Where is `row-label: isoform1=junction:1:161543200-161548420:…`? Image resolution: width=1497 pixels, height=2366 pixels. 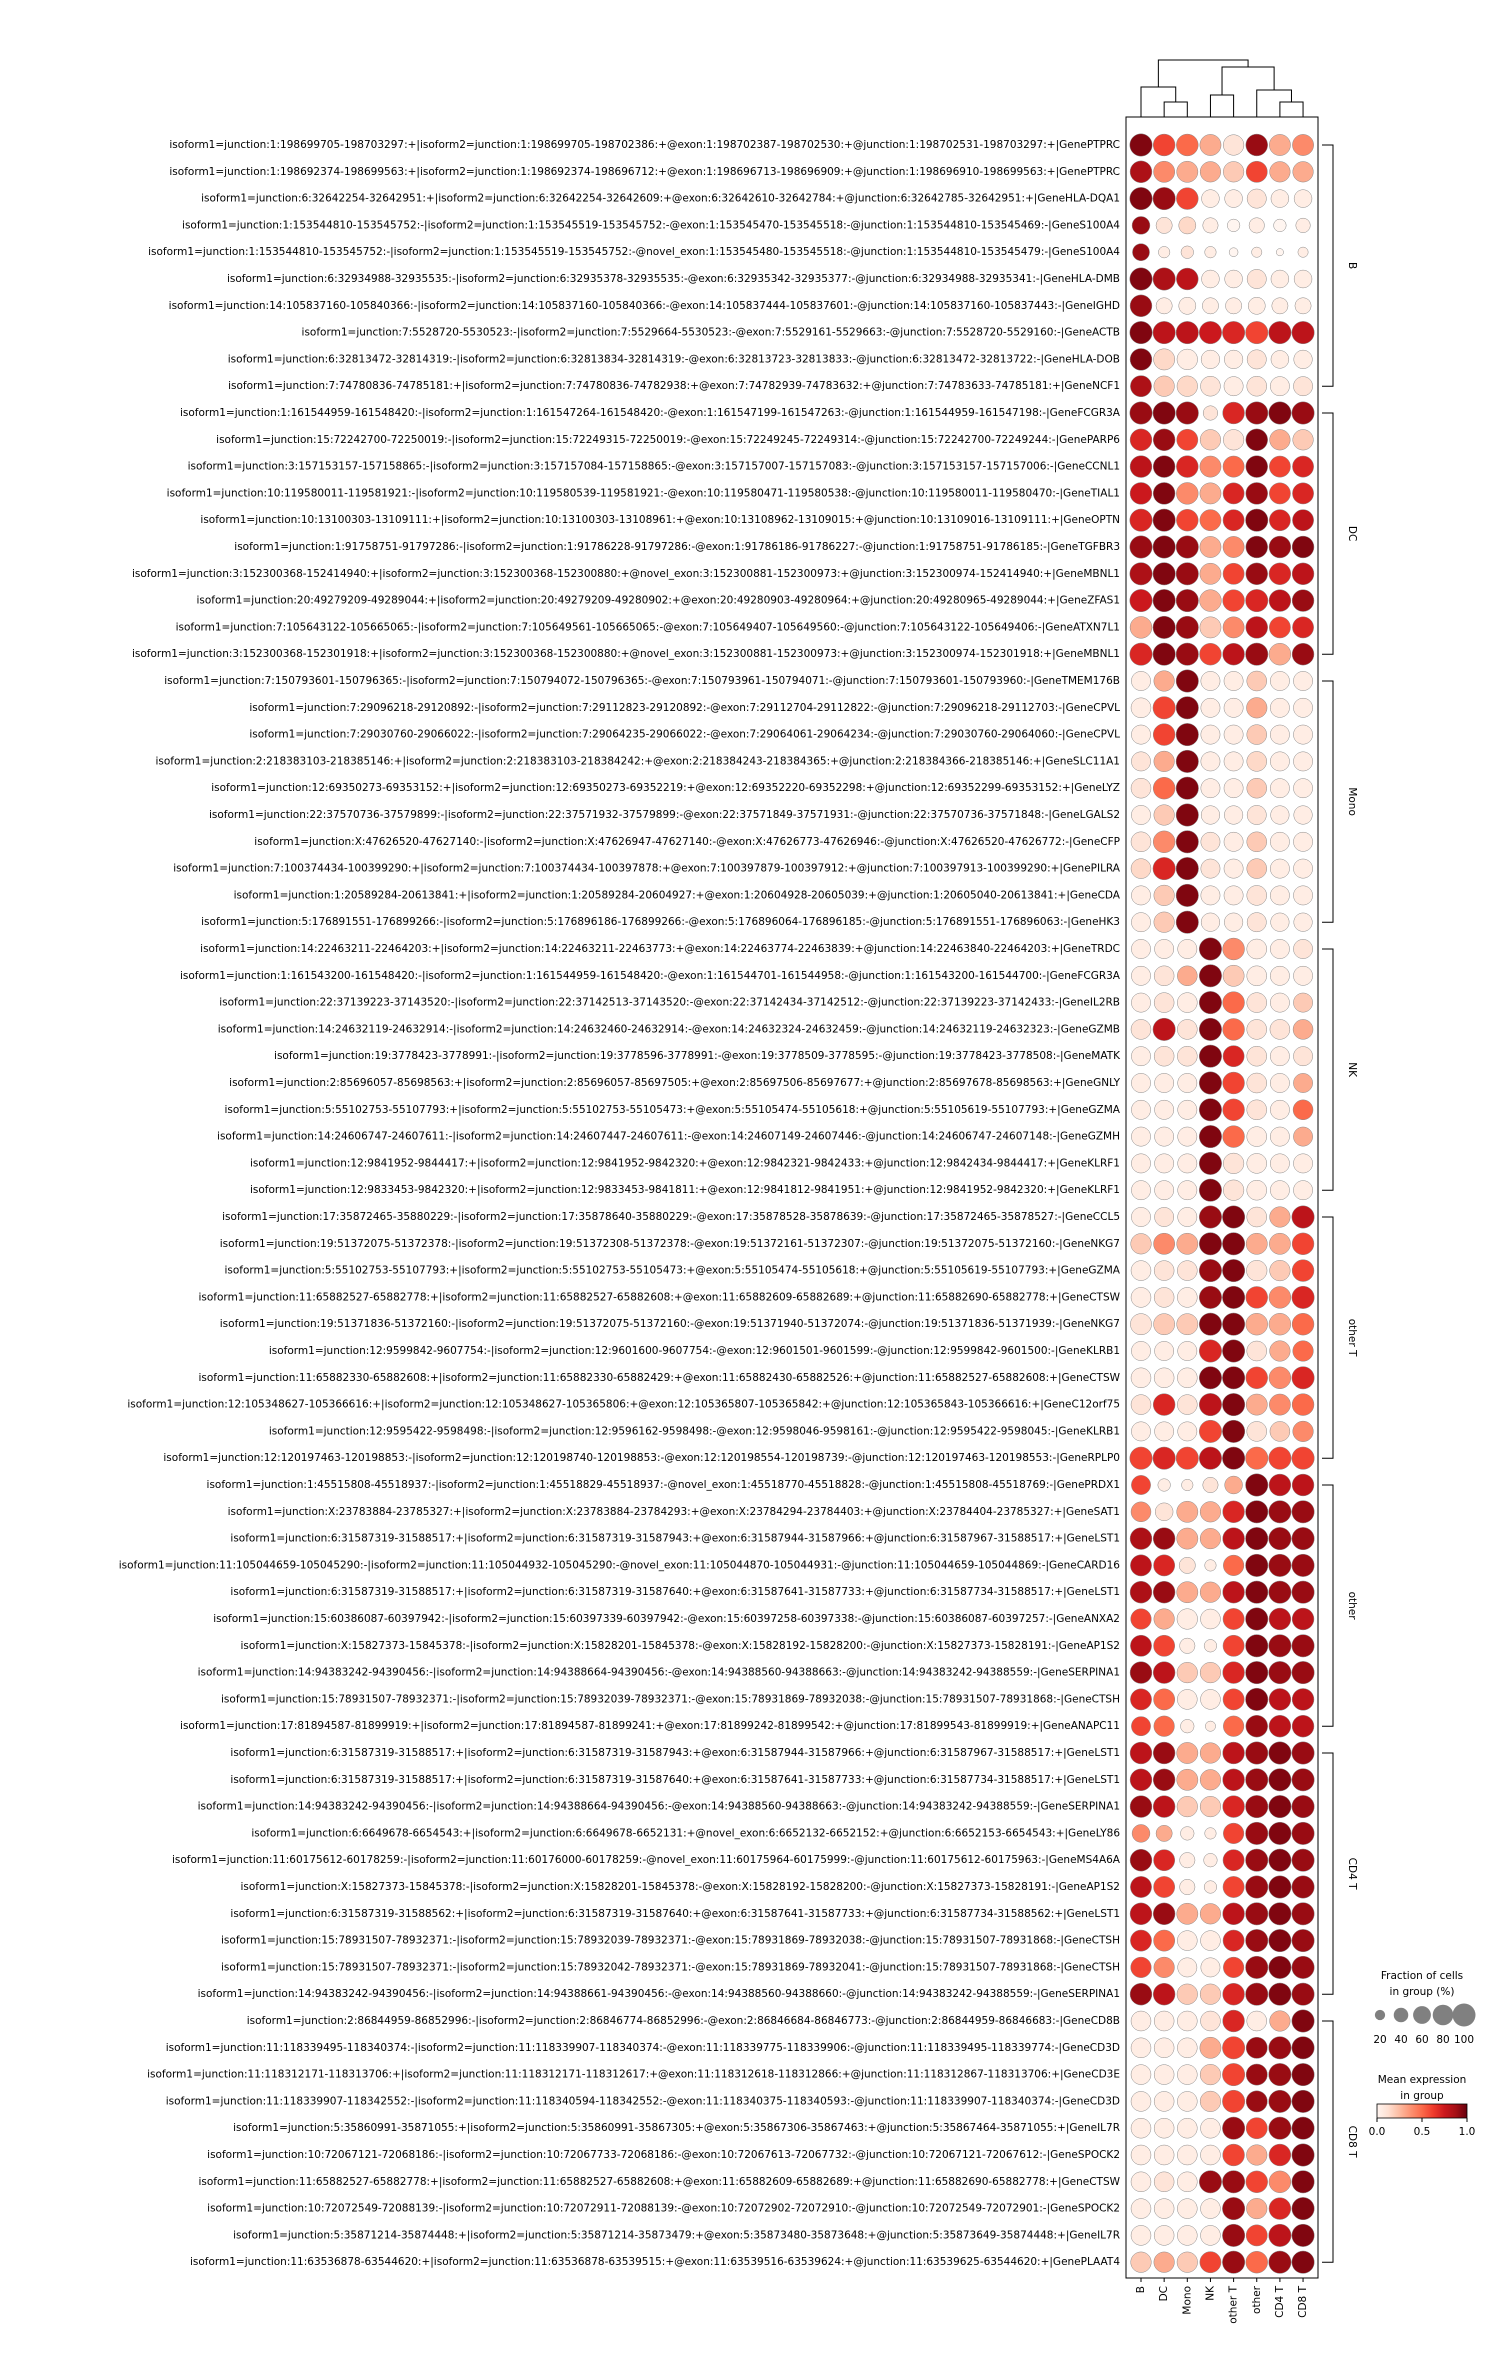 row-label: isoform1=junction:1:161543200-161548420:… is located at coordinates (650, 976).